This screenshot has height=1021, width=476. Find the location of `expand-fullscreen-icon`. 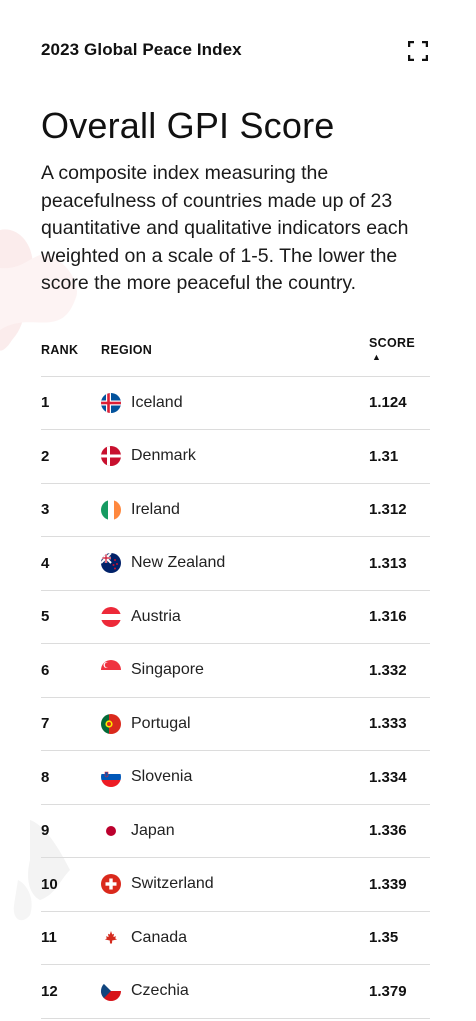

expand-fullscreen-icon is located at coordinates (418, 51).